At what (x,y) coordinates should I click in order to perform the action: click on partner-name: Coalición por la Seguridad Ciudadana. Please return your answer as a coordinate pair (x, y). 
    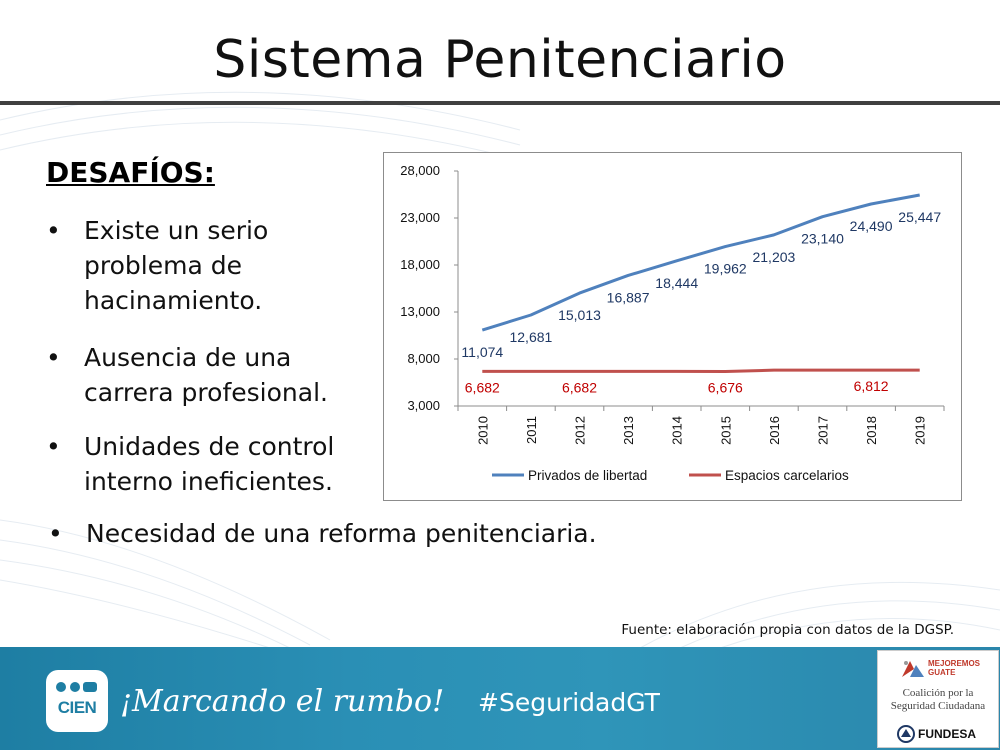
    Looking at the image, I should click on (938, 700).